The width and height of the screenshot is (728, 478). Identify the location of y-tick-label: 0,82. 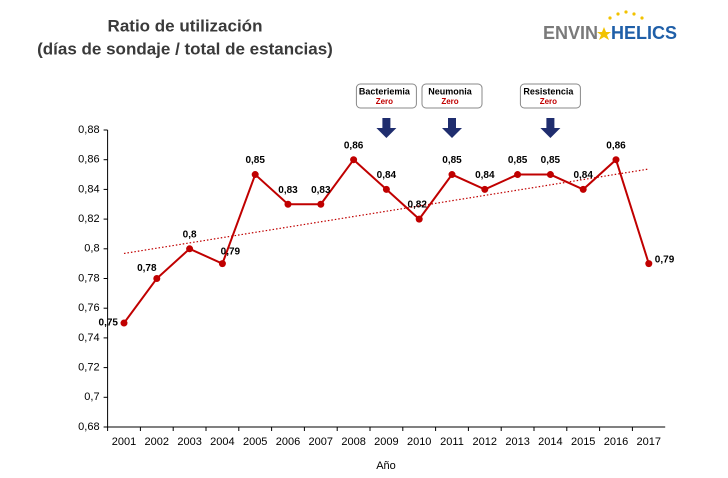
(88, 219).